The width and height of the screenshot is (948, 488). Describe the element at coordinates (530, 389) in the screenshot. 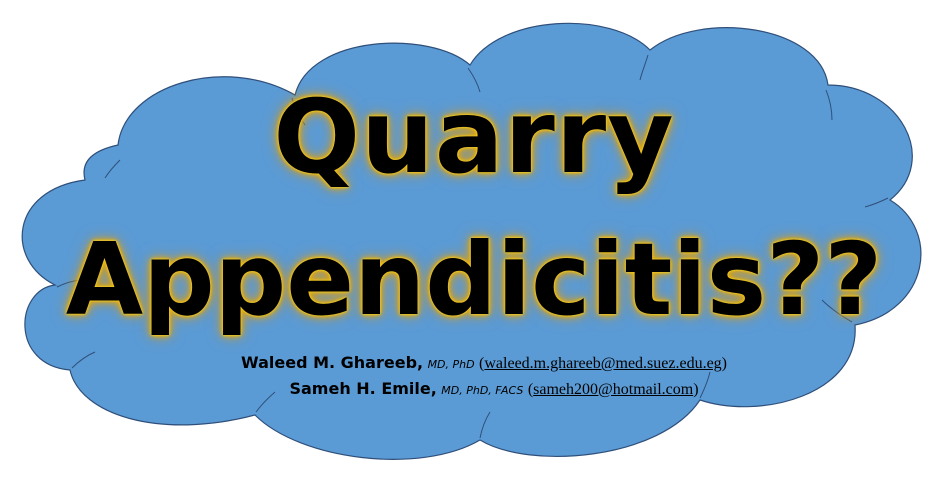

I see `author-email-2-open-paren: (` at that location.